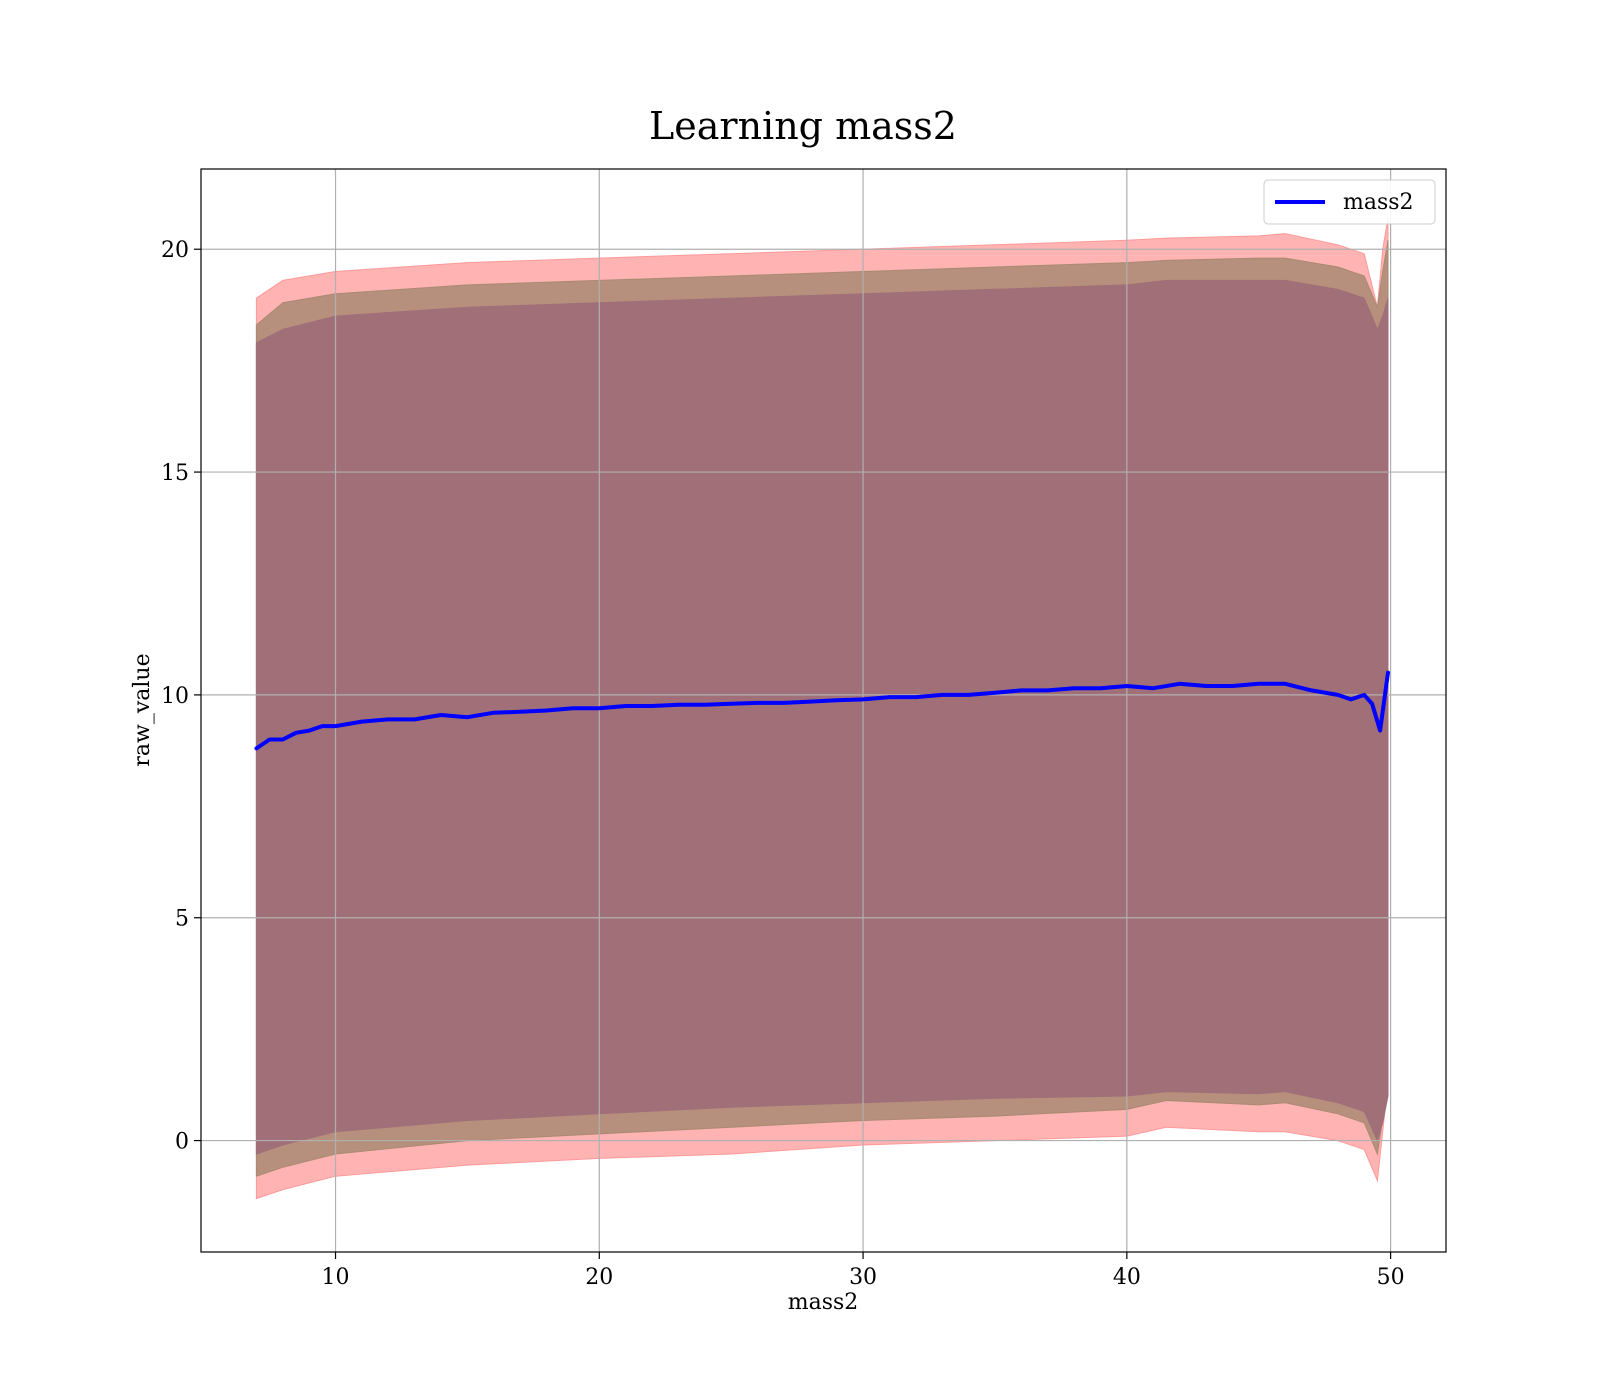  I want to click on y-tick-label: 20, so click(175, 250).